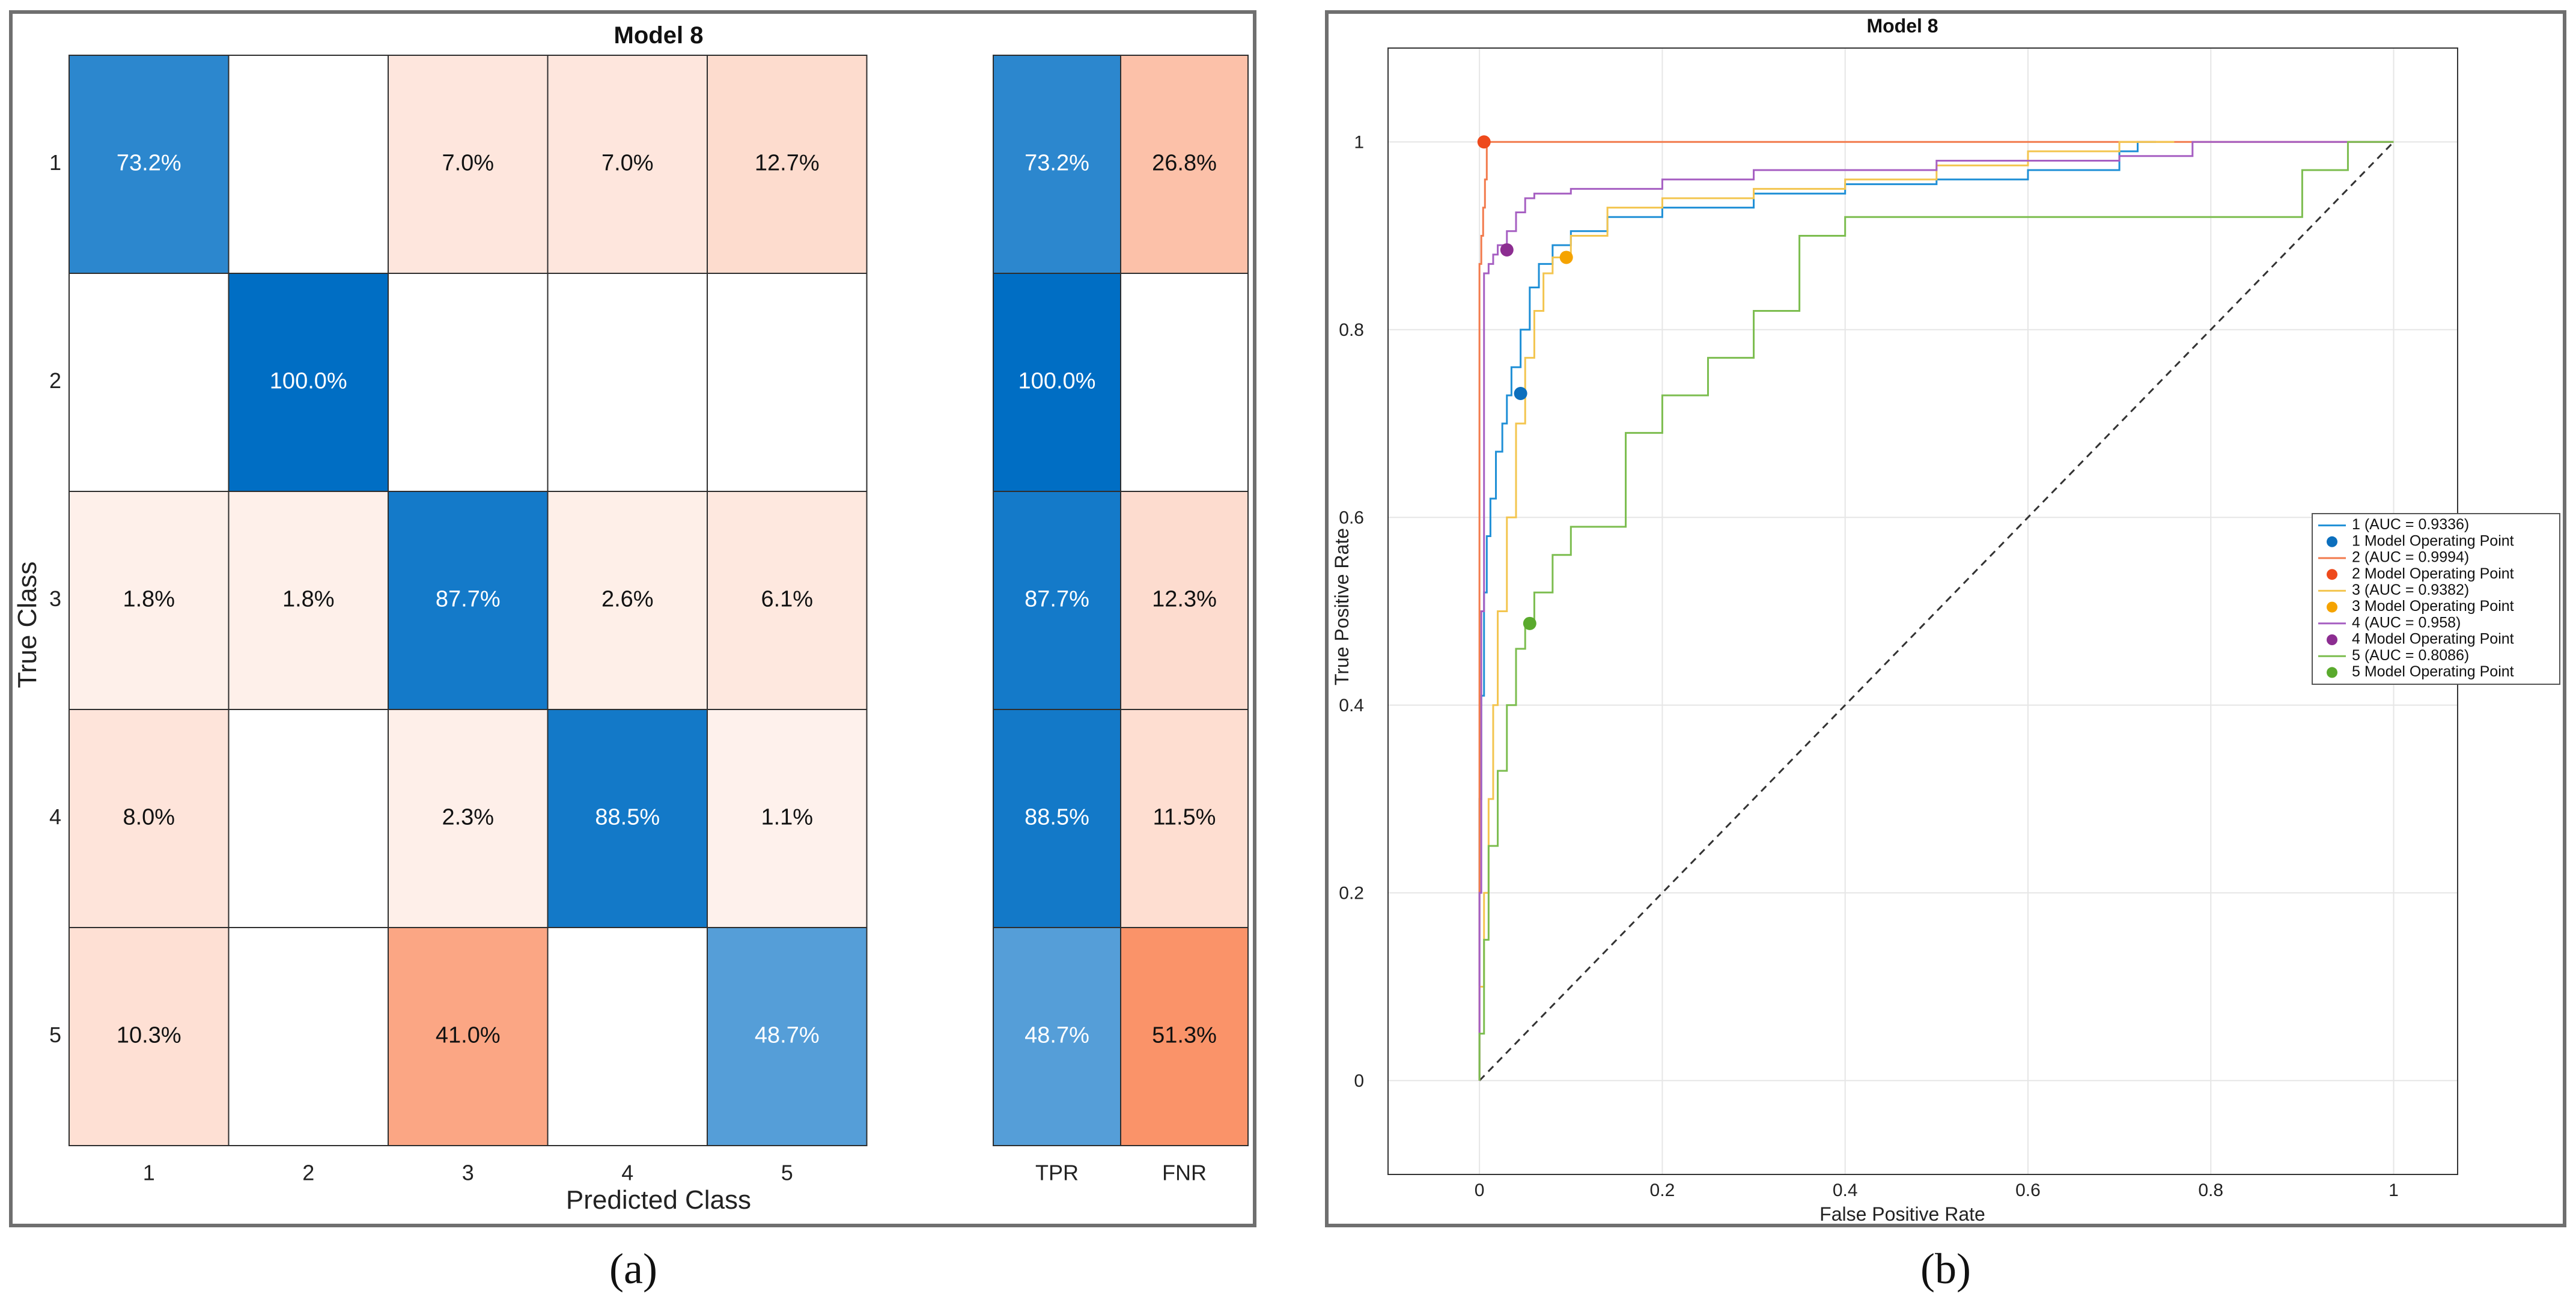 This screenshot has width=2576, height=1303. Describe the element at coordinates (787, 1173) in the screenshot. I see `predicted-class-tick-5: 5` at that location.